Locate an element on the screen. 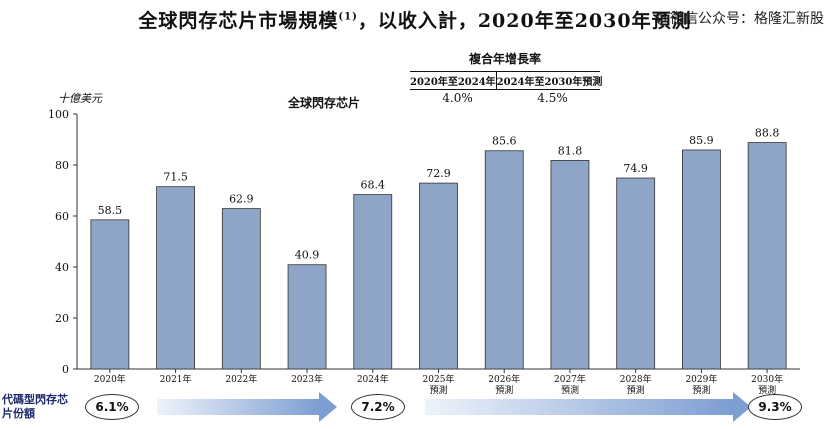  cagr-value-2: 4.5% is located at coordinates (552, 98).